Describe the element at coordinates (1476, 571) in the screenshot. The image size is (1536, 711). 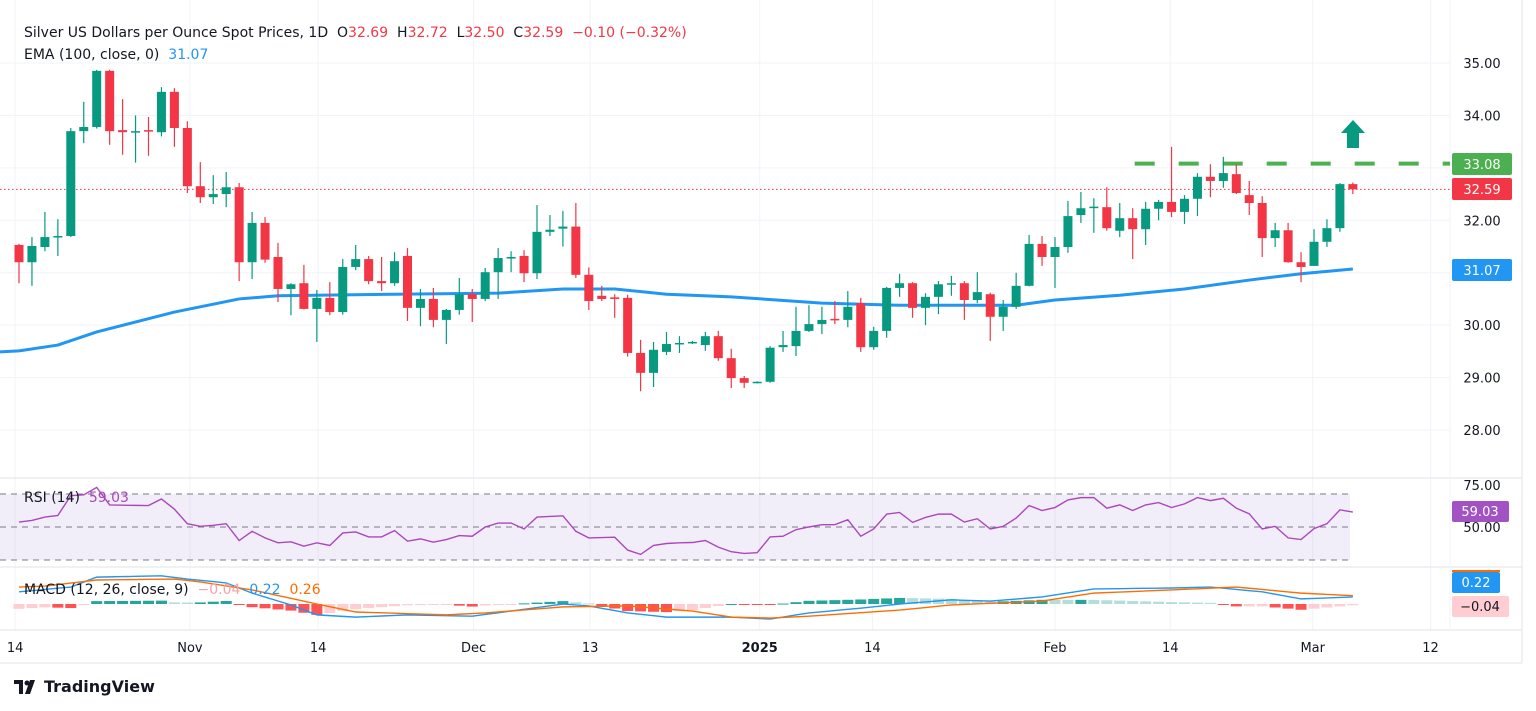
I see `signal-badge-edge` at that location.